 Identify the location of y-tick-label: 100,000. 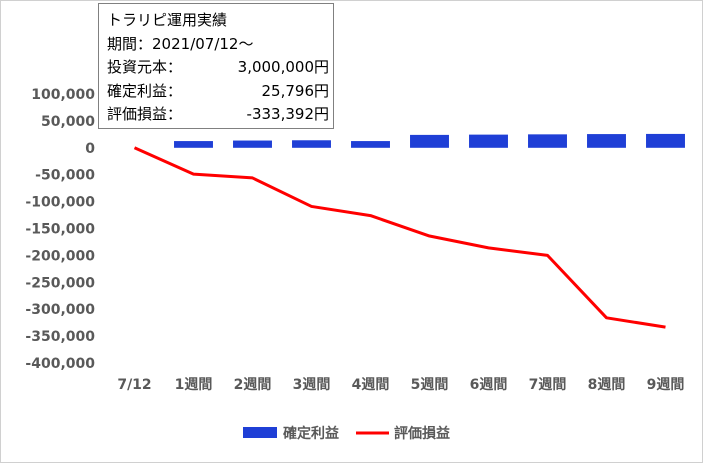
(63, 95).